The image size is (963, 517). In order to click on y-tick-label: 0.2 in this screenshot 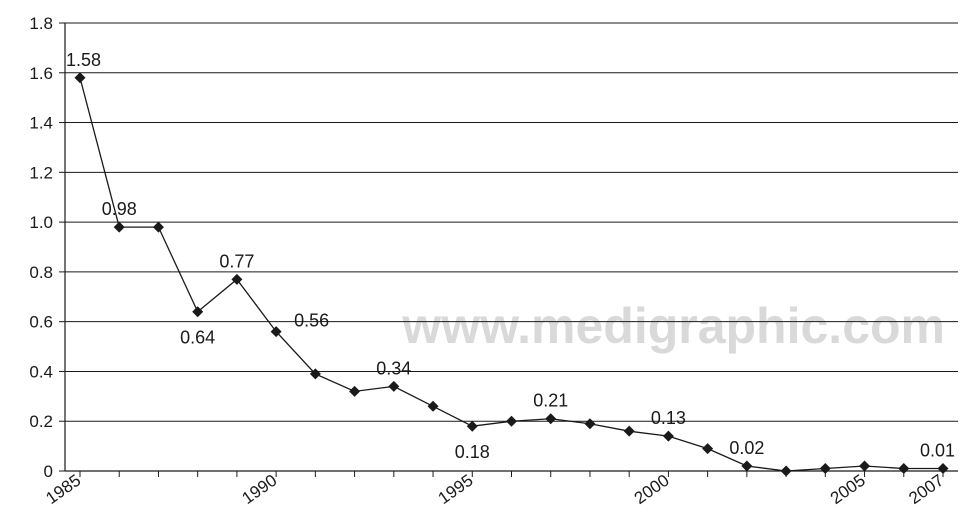, I will do `click(41, 421)`.